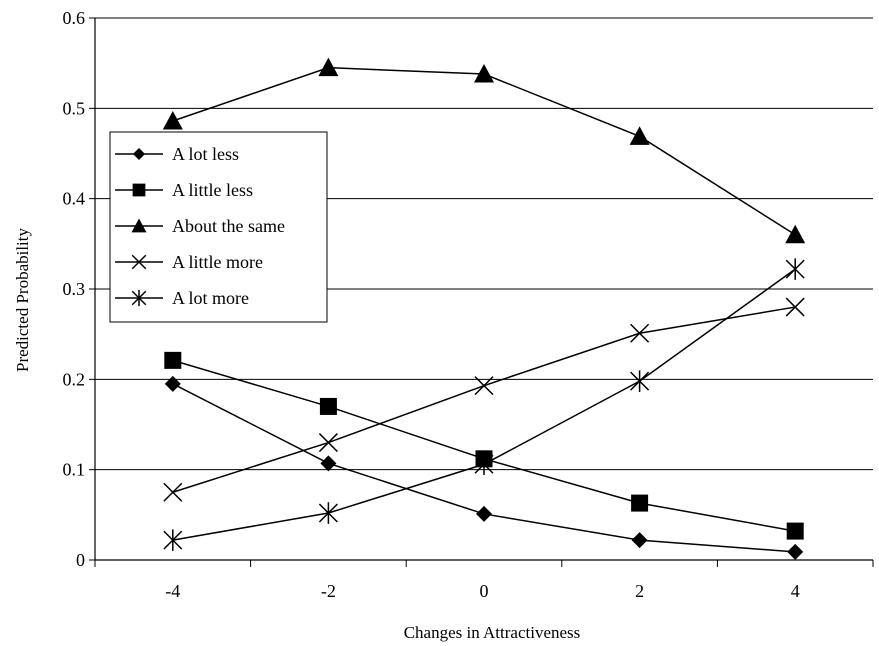 The height and width of the screenshot is (646, 879). Describe the element at coordinates (22, 300) in the screenshot. I see `y-axis-title: Predicted Probability` at that location.